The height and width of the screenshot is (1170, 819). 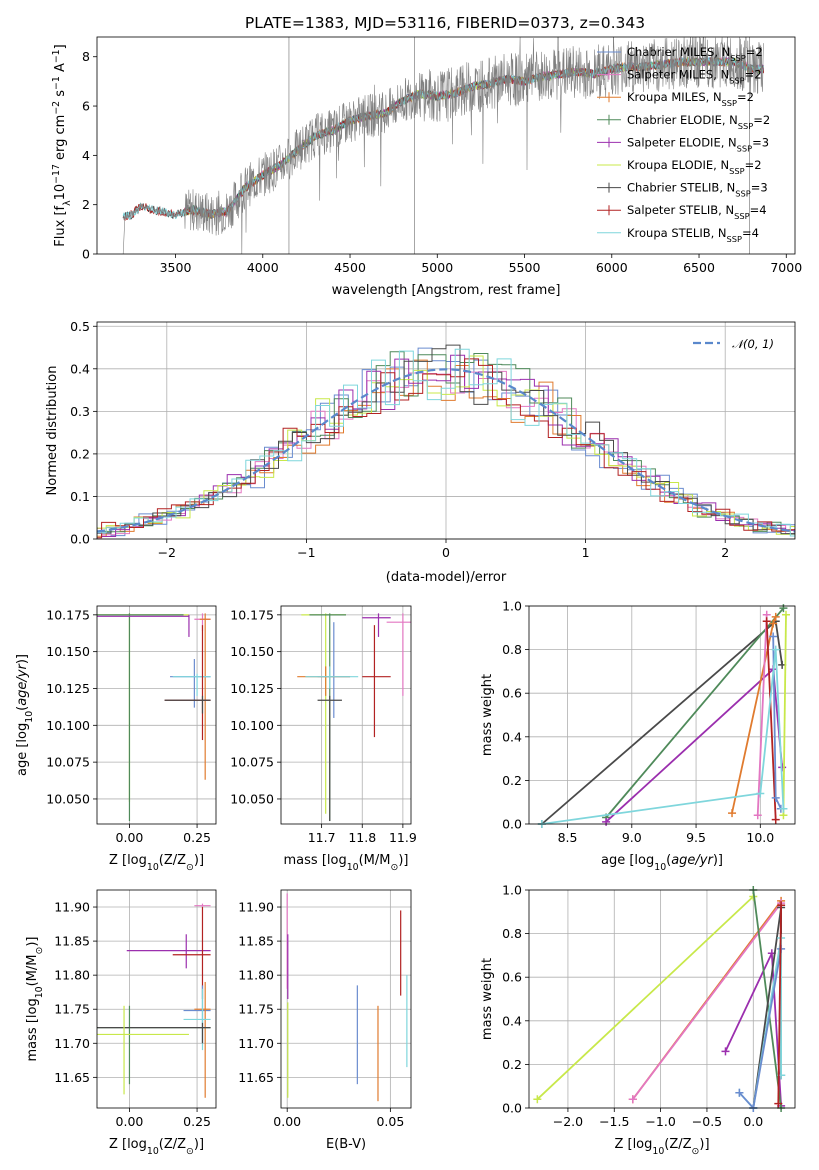 I want to click on tick-label-x: 0, so click(x=446, y=552).